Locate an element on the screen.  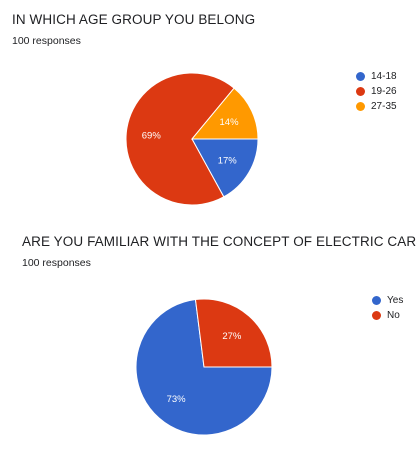
slice-label-19-26: 69% is located at coordinates (152, 136).